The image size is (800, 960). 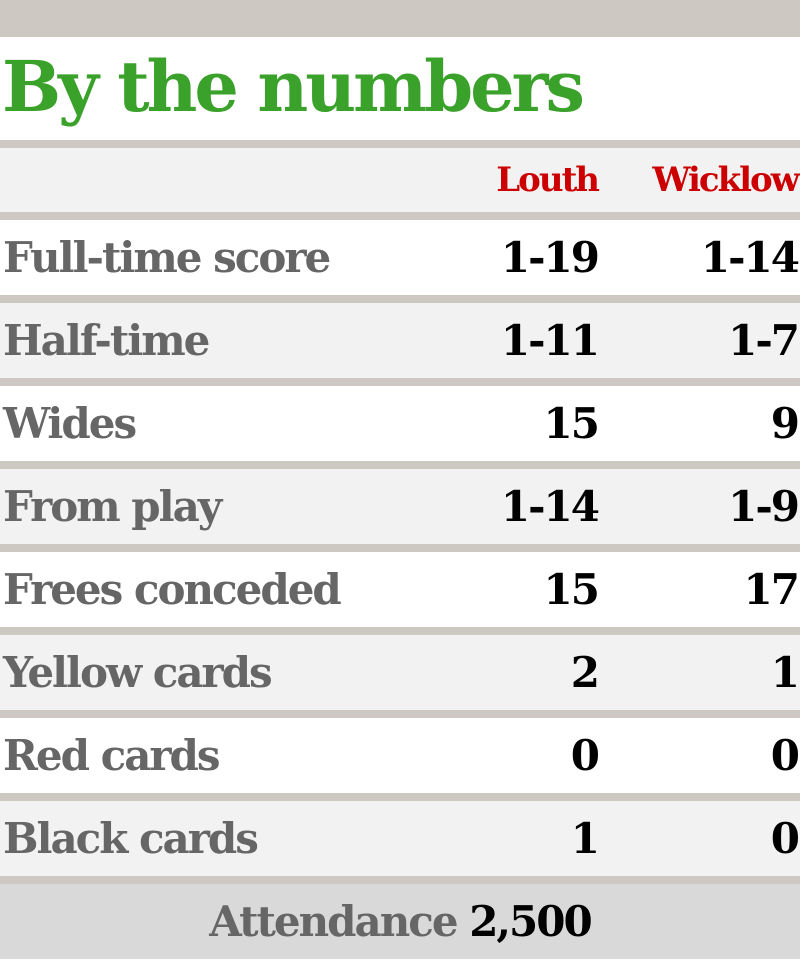 What do you see at coordinates (726, 180) in the screenshot?
I see `column-header-wicklow: Wicklow` at bounding box center [726, 180].